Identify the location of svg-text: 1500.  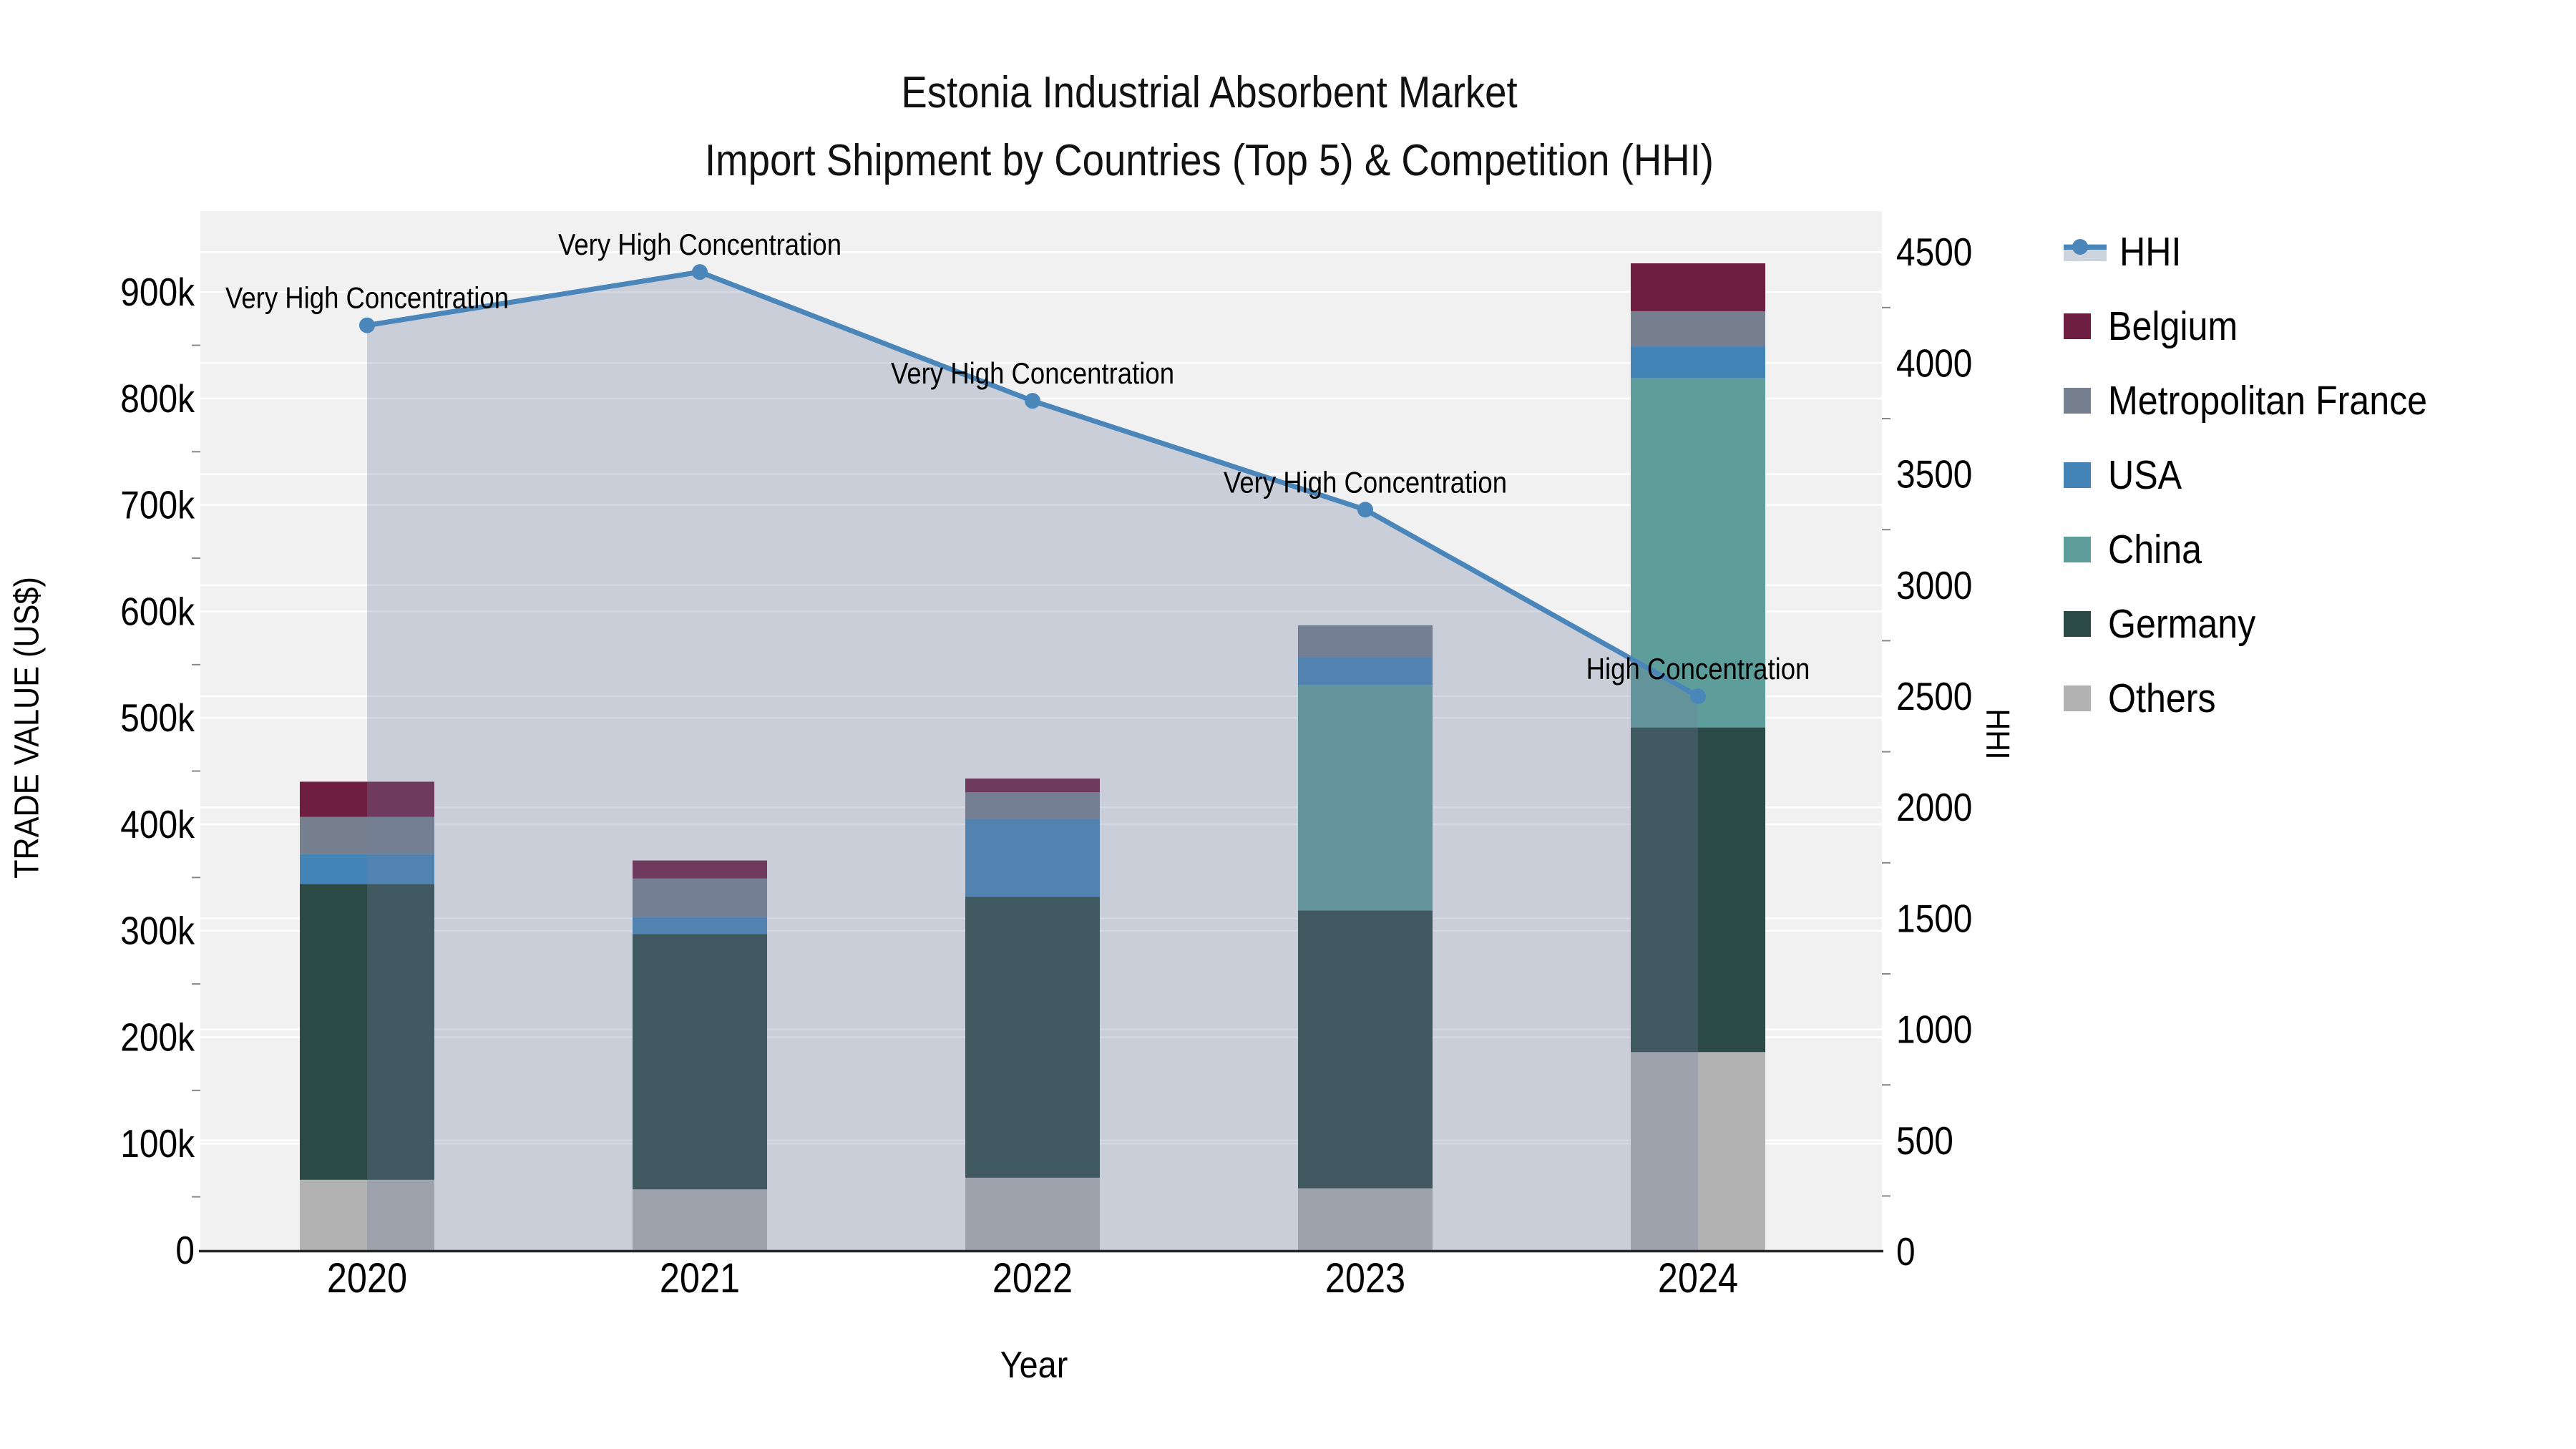
(1934, 918).